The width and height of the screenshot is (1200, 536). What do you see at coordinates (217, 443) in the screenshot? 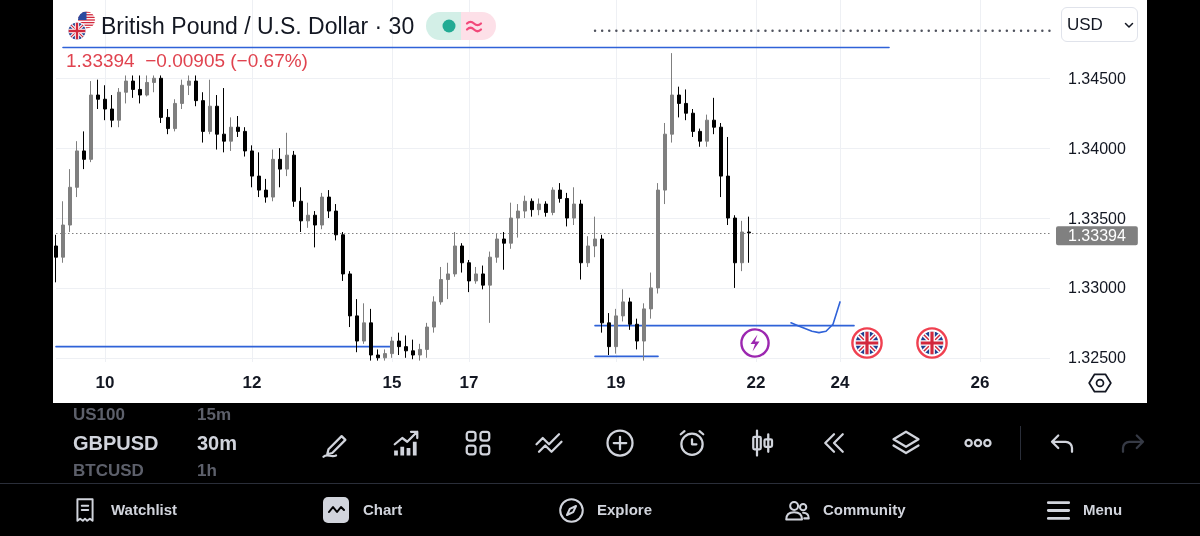
I see `text: 30m` at bounding box center [217, 443].